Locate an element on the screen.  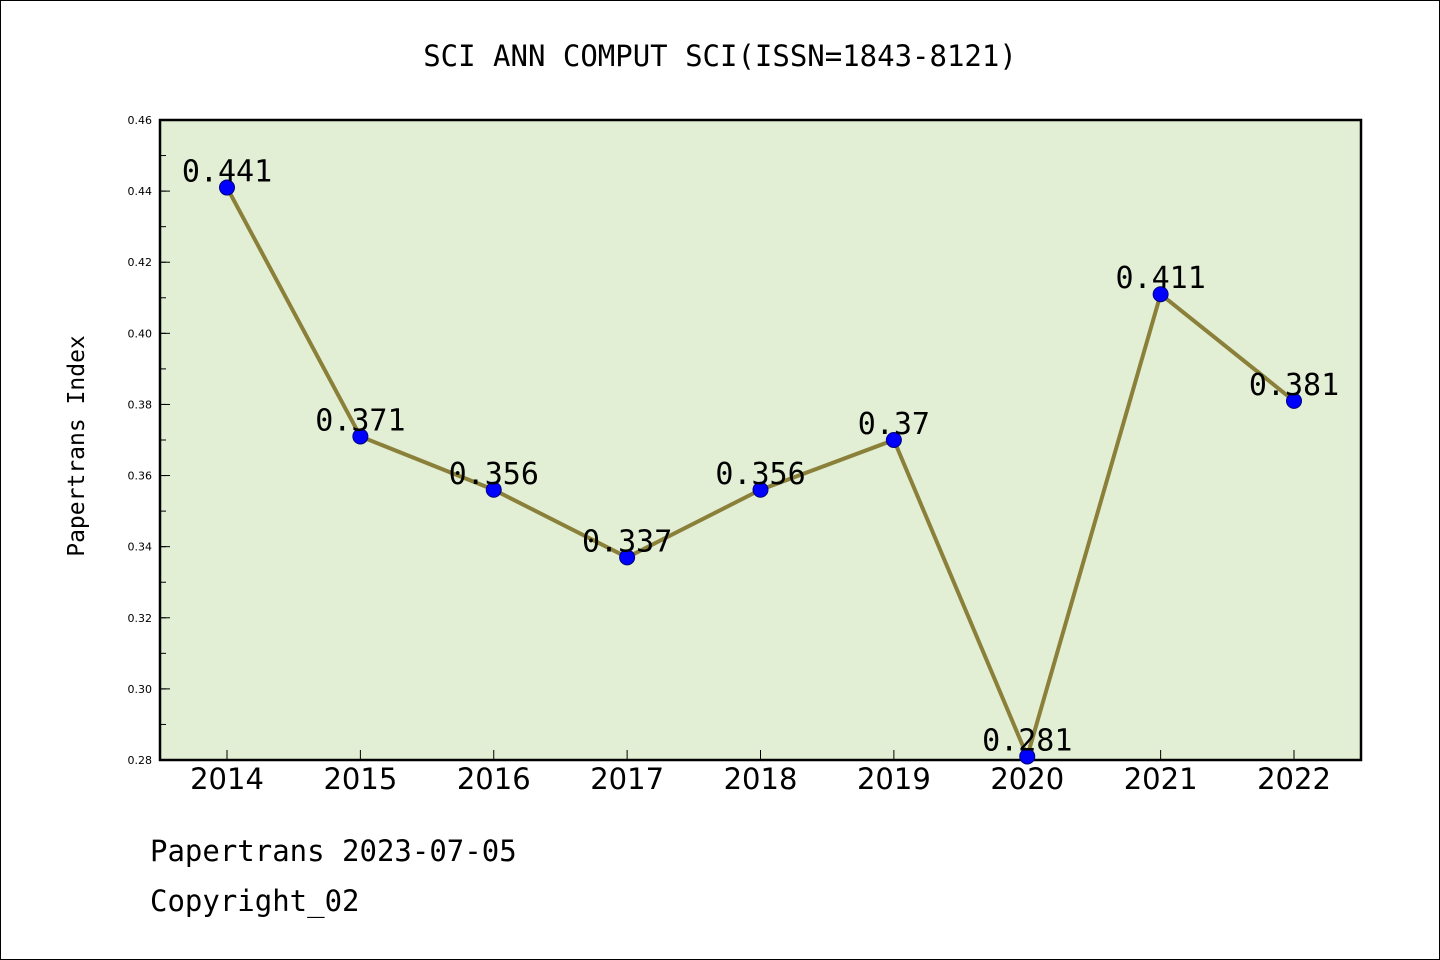
data-label: 0.411 is located at coordinates (1160, 278).